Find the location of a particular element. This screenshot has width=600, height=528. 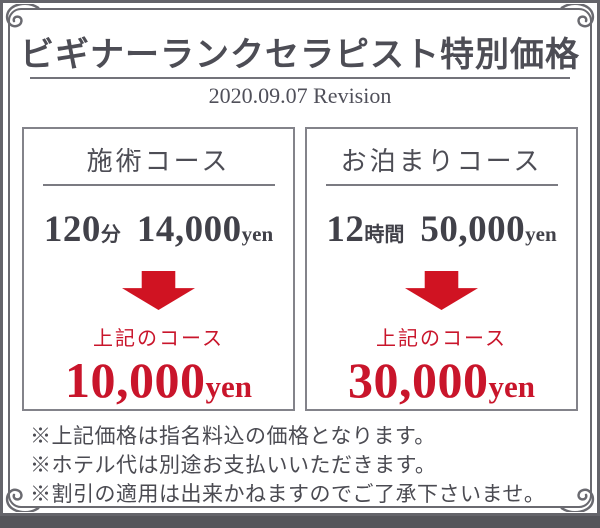

discount-price-row: 10,000 yen is located at coordinates (158, 380).